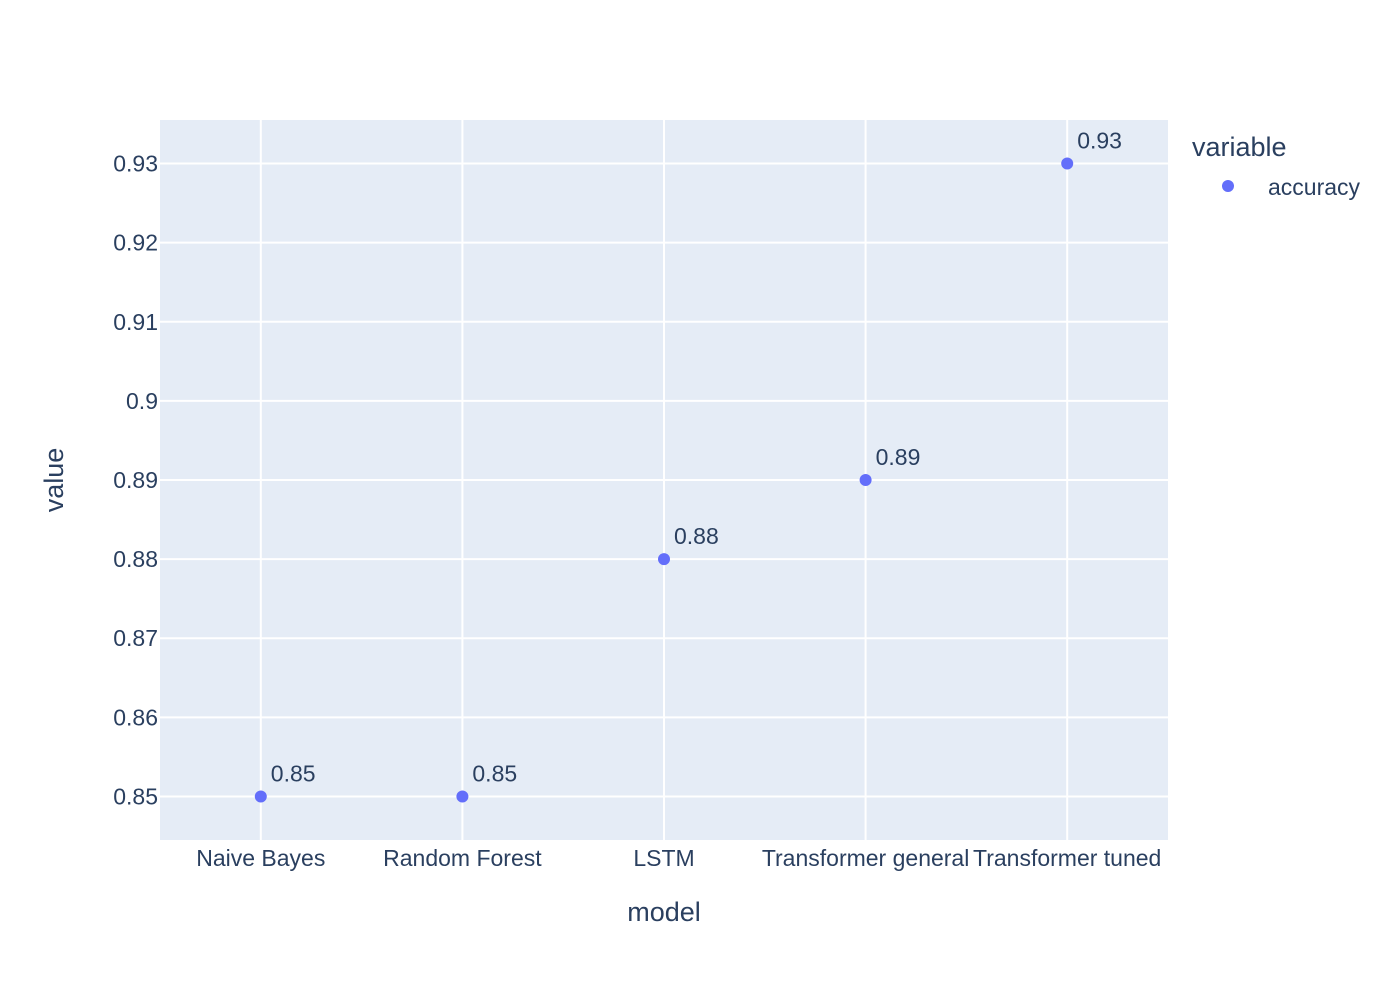  Describe the element at coordinates (135, 243) in the screenshot. I see `y-tick-label: 0.92` at that location.